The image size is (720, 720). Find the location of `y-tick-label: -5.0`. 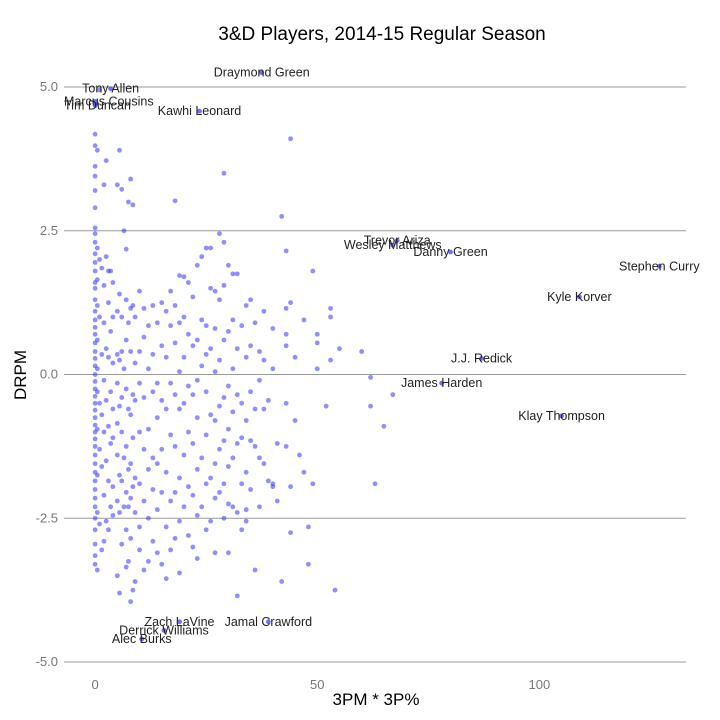

y-tick-label: -5.0 is located at coordinates (47, 661).